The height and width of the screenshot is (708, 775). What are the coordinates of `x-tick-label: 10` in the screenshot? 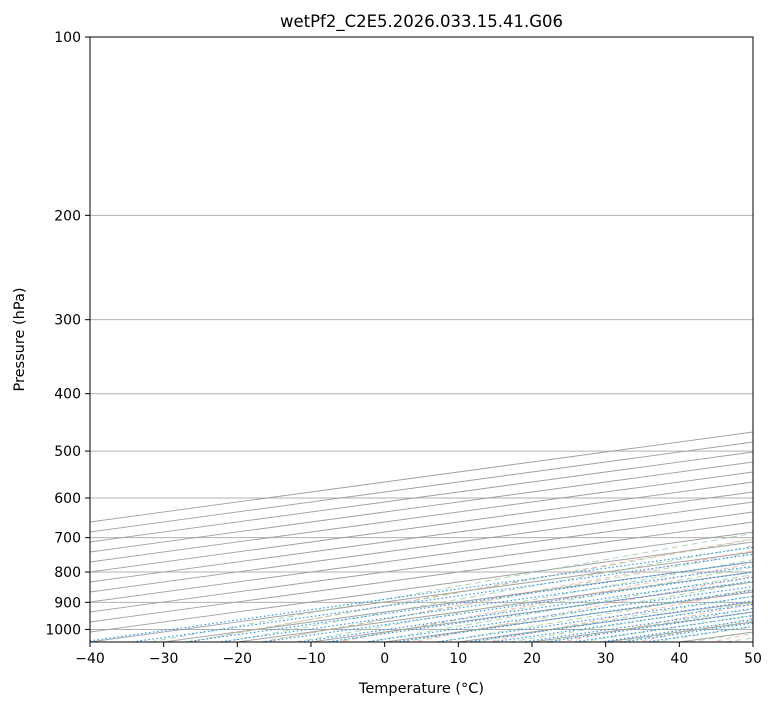 It's located at (458, 659).